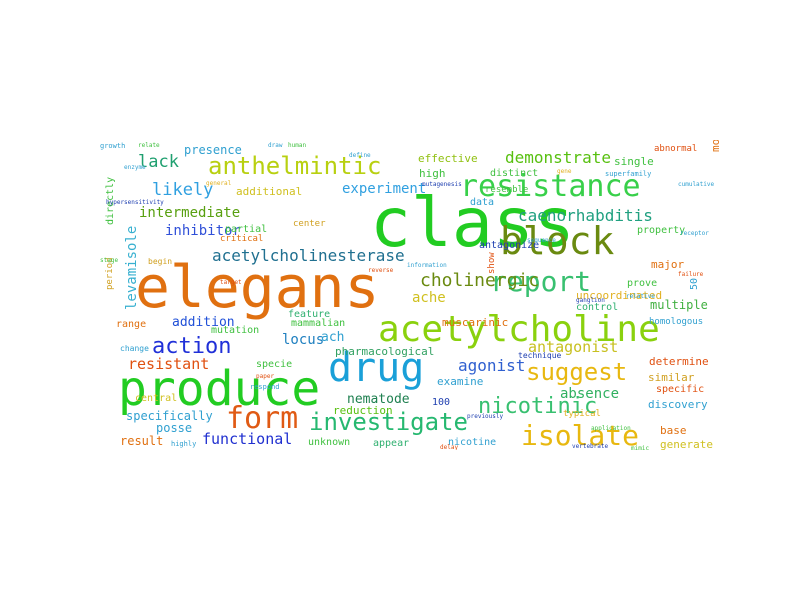 This screenshot has width=800, height=600. Describe the element at coordinates (696, 184) in the screenshot. I see `word-cumulative: cumulative` at that location.